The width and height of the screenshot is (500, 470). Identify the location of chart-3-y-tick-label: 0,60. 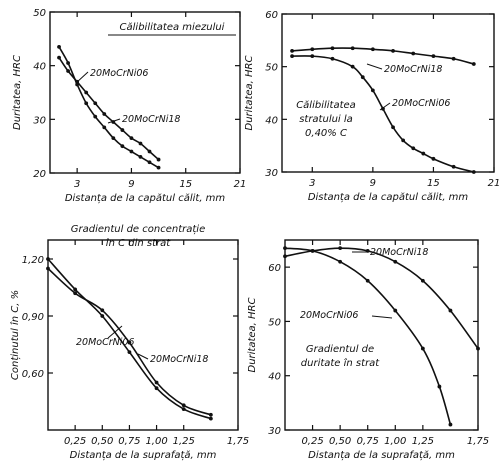
(33, 374).